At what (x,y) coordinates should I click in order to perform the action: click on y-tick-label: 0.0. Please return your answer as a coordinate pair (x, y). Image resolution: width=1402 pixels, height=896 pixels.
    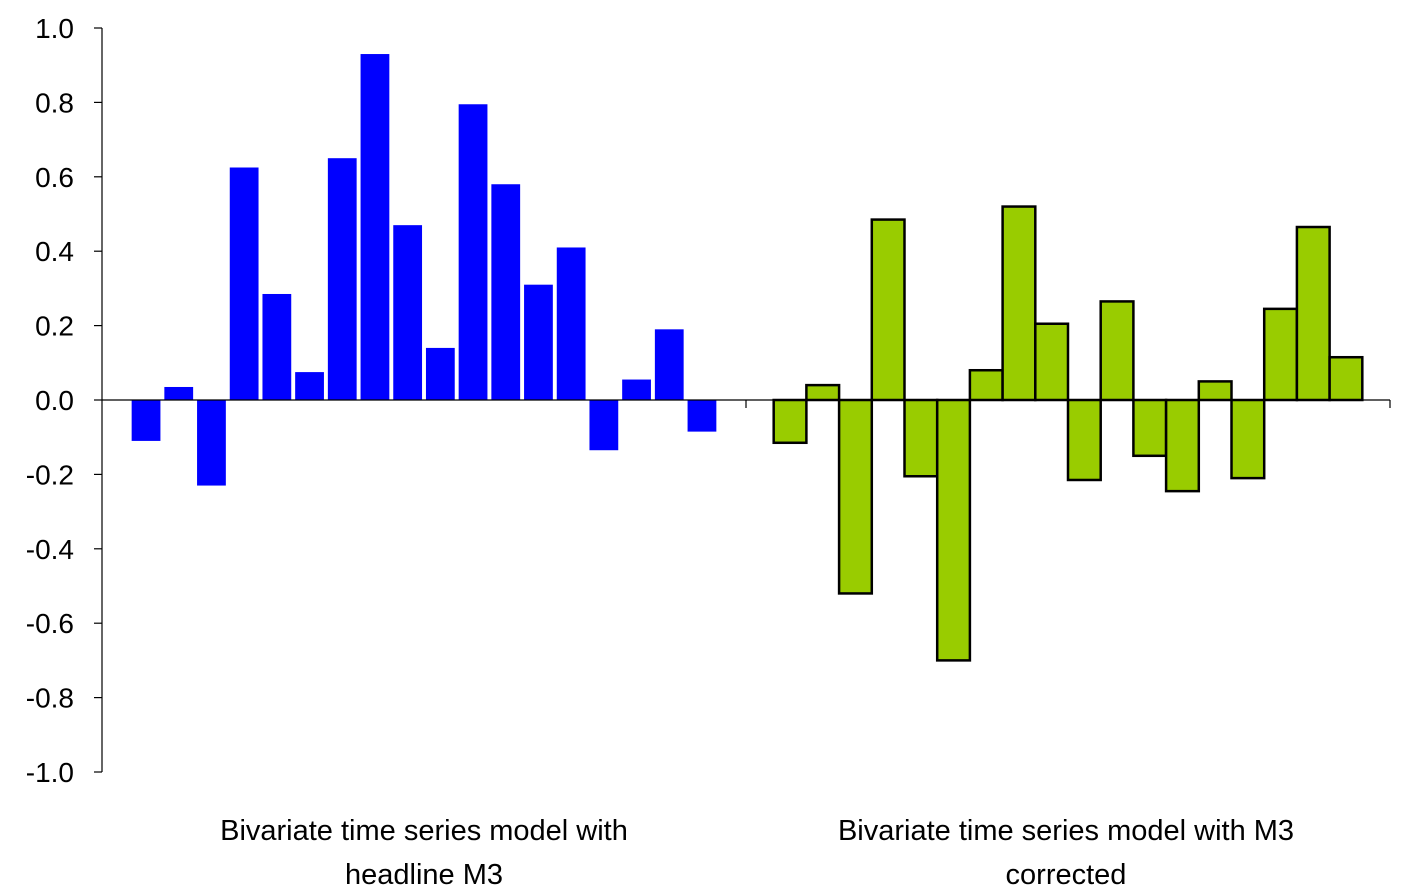
    Looking at the image, I should click on (54, 400).